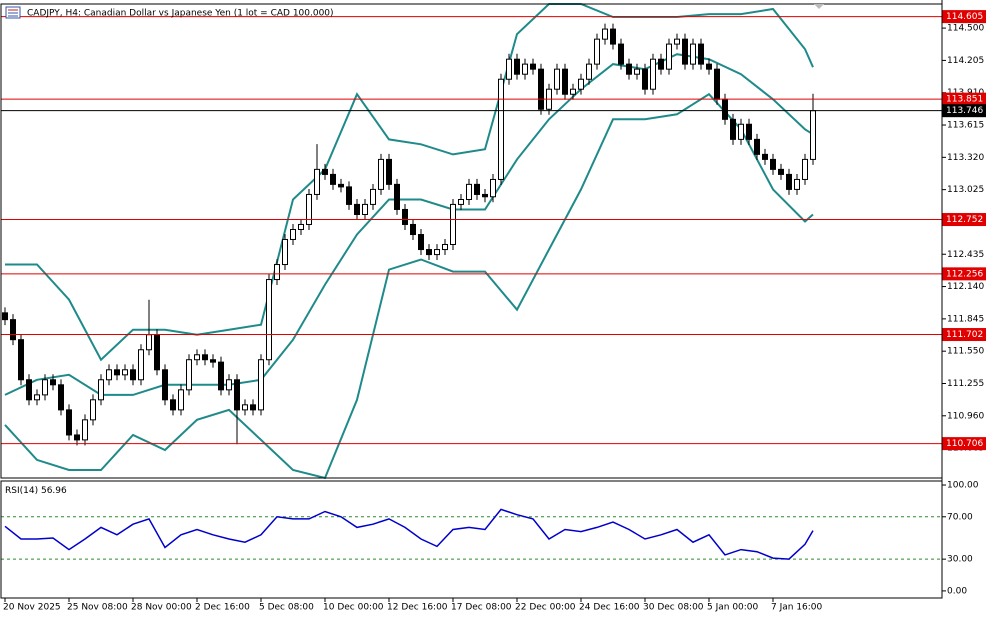  What do you see at coordinates (965, 319) in the screenshot?
I see `y-tick-label: 111.845` at bounding box center [965, 319].